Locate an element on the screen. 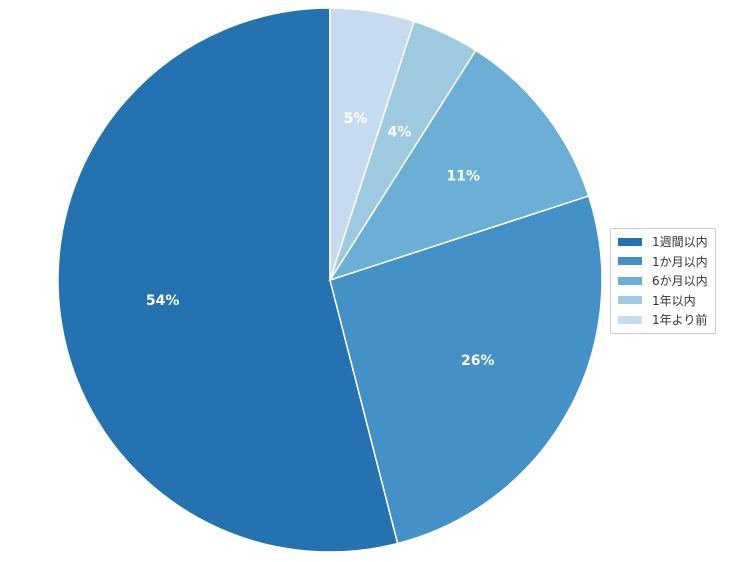  slice-label: 11% is located at coordinates (463, 177).